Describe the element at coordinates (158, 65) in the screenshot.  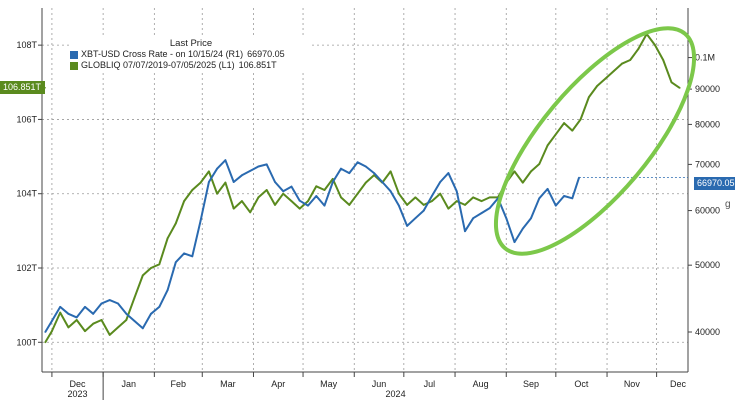
I see `legend-label-globliq: GLOBLIQ 07/07/2019-07/05/2025 (L1)` at that location.